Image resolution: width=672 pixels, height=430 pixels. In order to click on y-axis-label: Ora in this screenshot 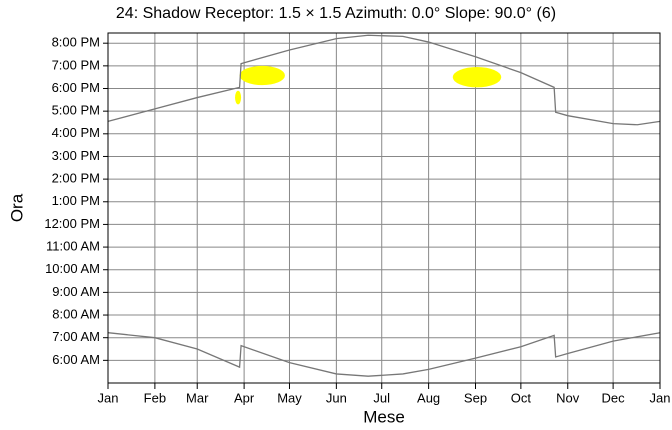, I will do `click(16, 207)`.